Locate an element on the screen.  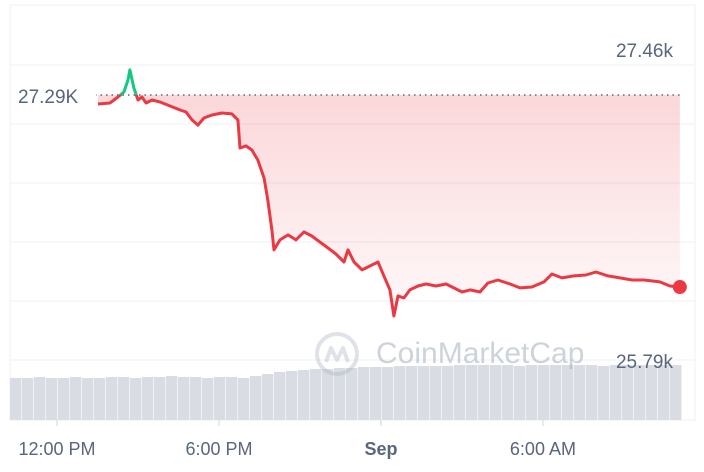
x-tick-label: 6:00 PM is located at coordinates (218, 449).